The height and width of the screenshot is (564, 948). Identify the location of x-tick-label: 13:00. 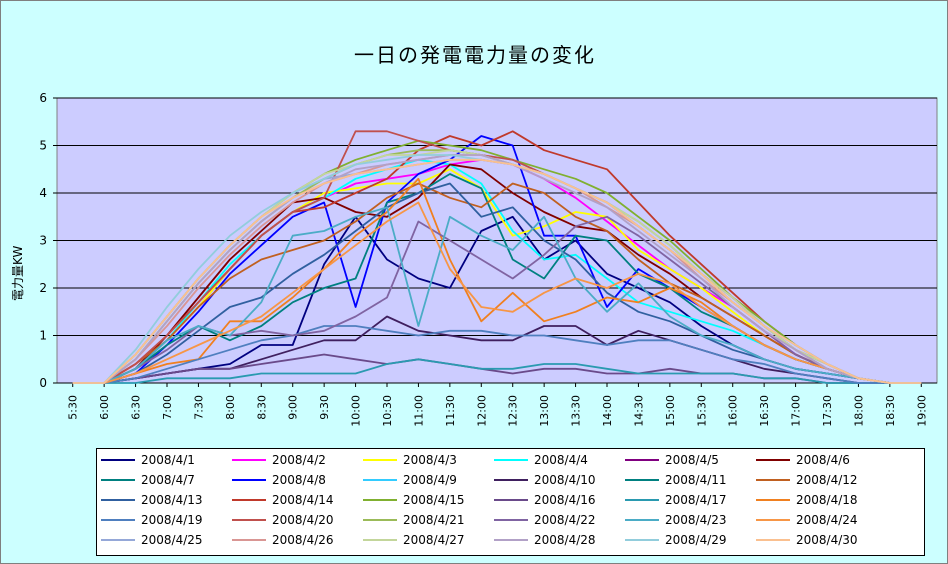
(544, 411).